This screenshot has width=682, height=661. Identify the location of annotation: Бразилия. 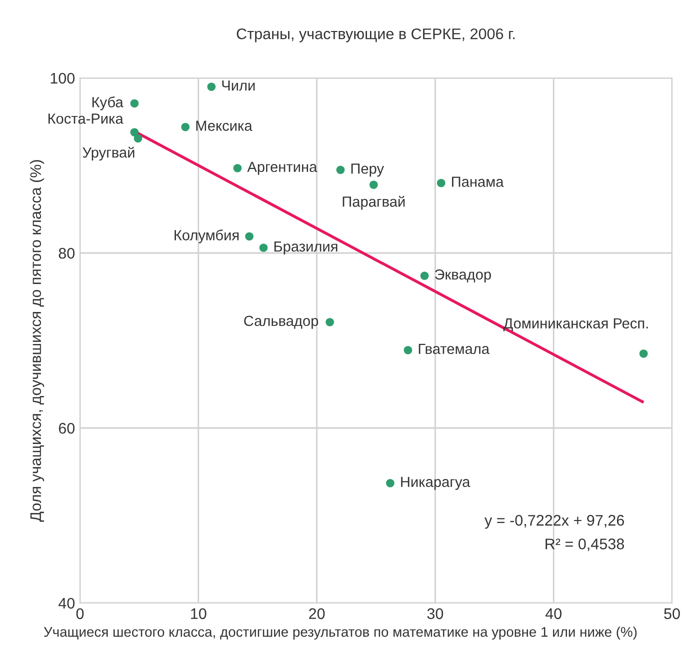
(306, 248).